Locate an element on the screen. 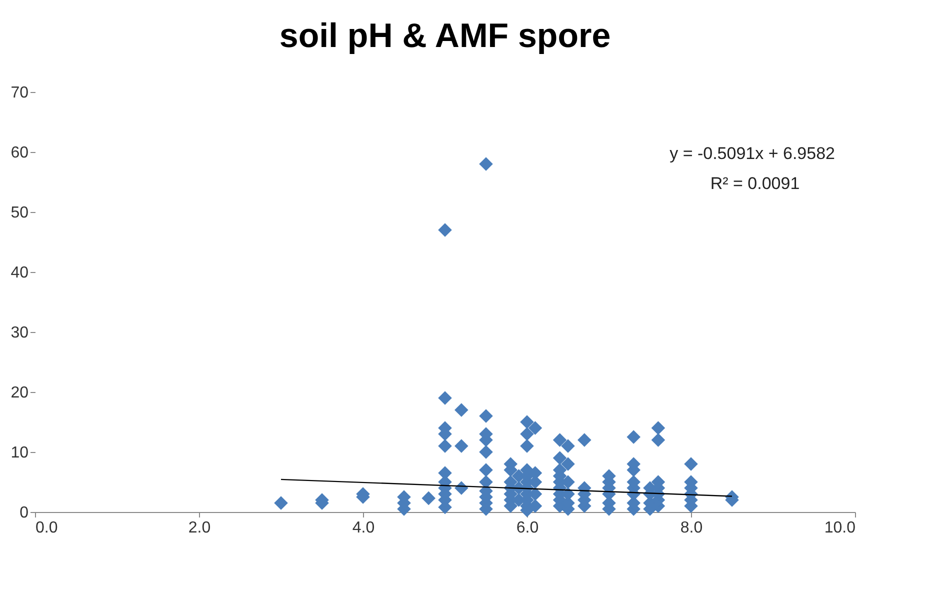 The width and height of the screenshot is (932, 610). y-tick-label: 50 is located at coordinates (19, 213).